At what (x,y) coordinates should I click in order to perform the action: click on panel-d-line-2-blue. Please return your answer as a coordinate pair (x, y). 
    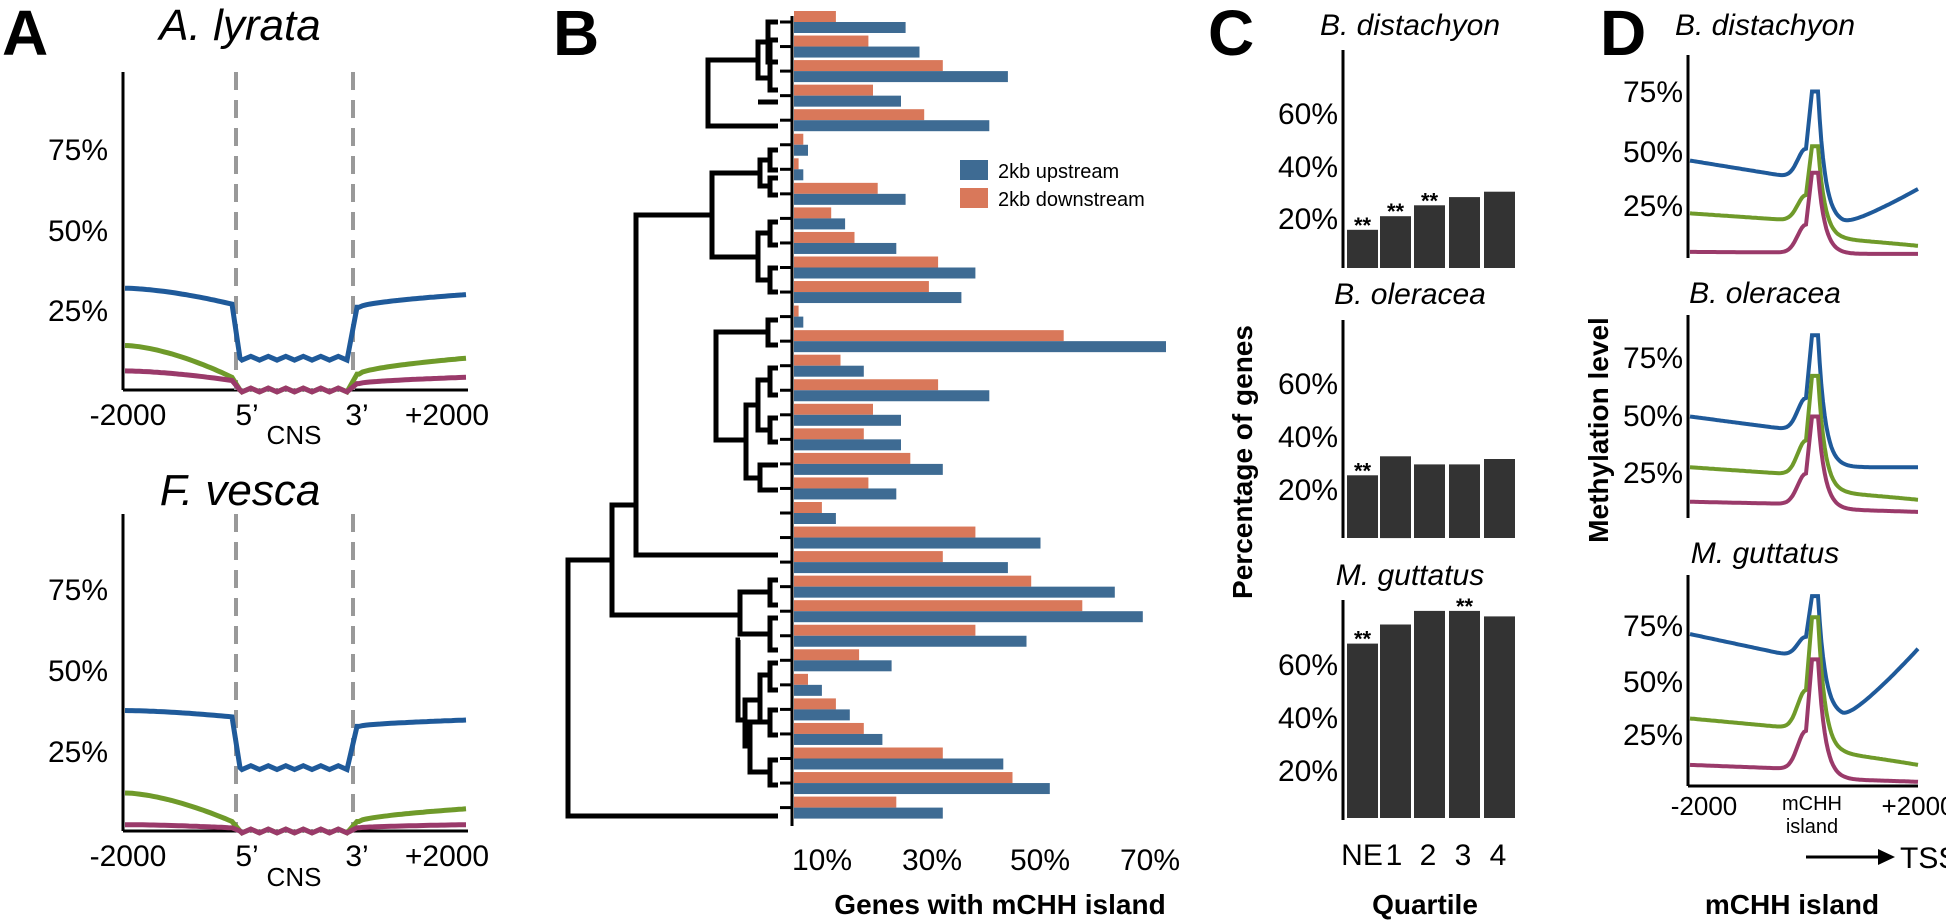
    Looking at the image, I should click on (1803, 401).